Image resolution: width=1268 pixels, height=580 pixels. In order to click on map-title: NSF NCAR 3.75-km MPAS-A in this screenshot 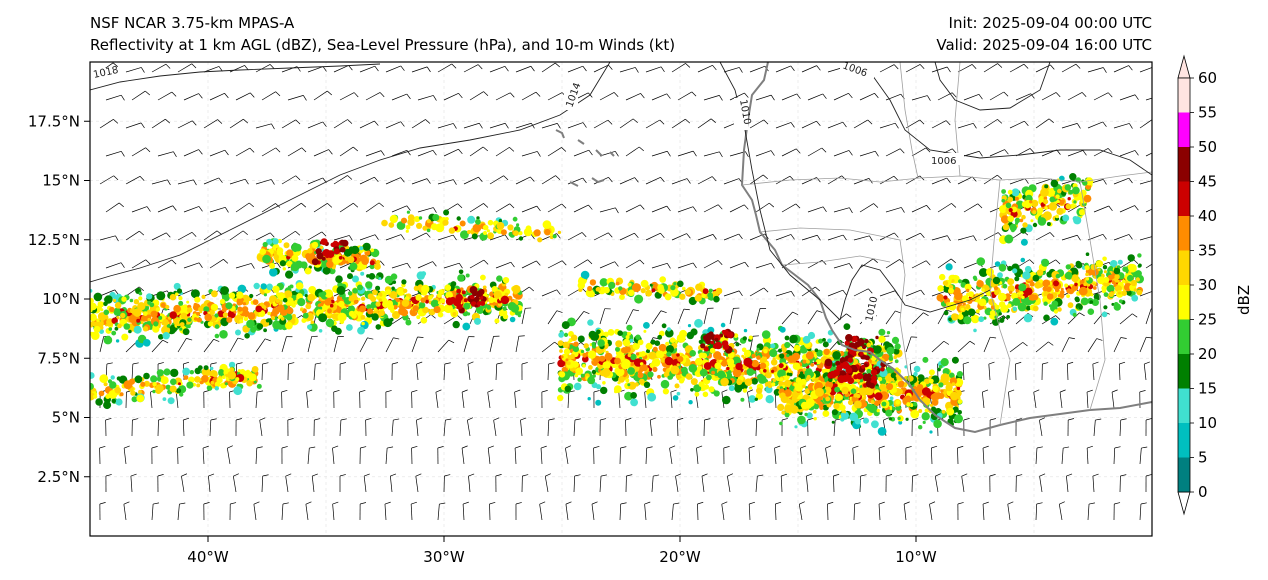, I will do `click(192, 23)`.